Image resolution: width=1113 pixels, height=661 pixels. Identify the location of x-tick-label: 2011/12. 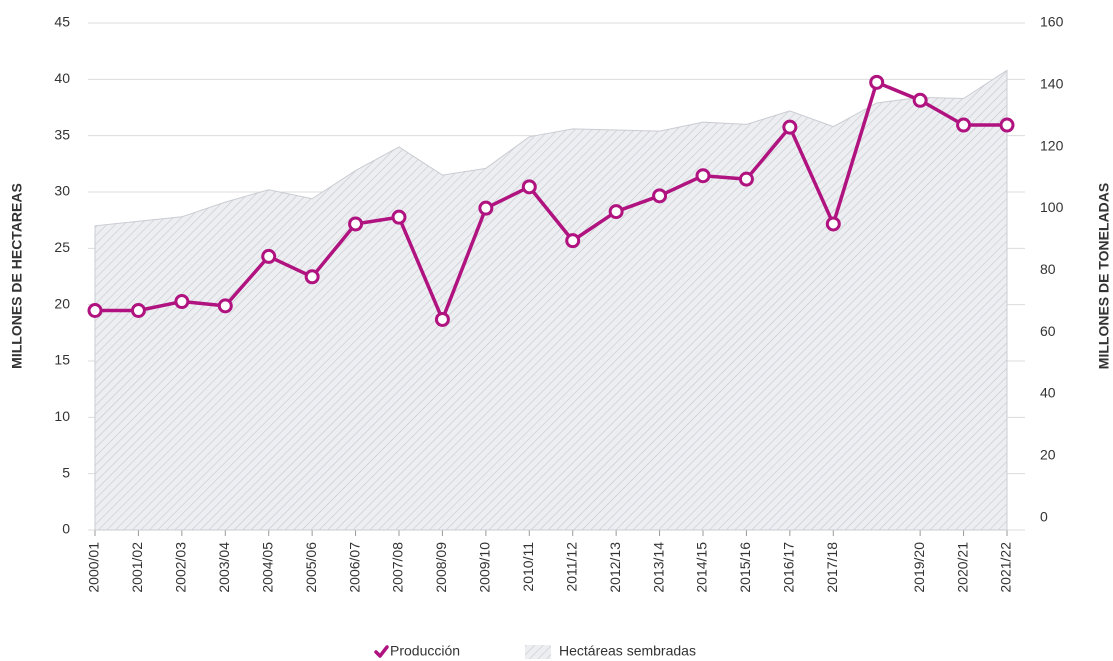
(571, 567).